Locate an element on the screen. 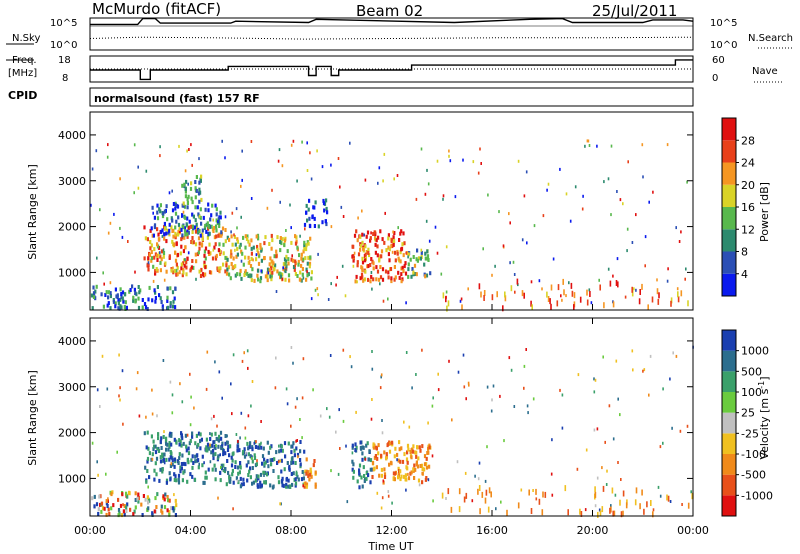 The width and height of the screenshot is (800, 554). power-ytick-label-1: 2000 is located at coordinates (72, 227).